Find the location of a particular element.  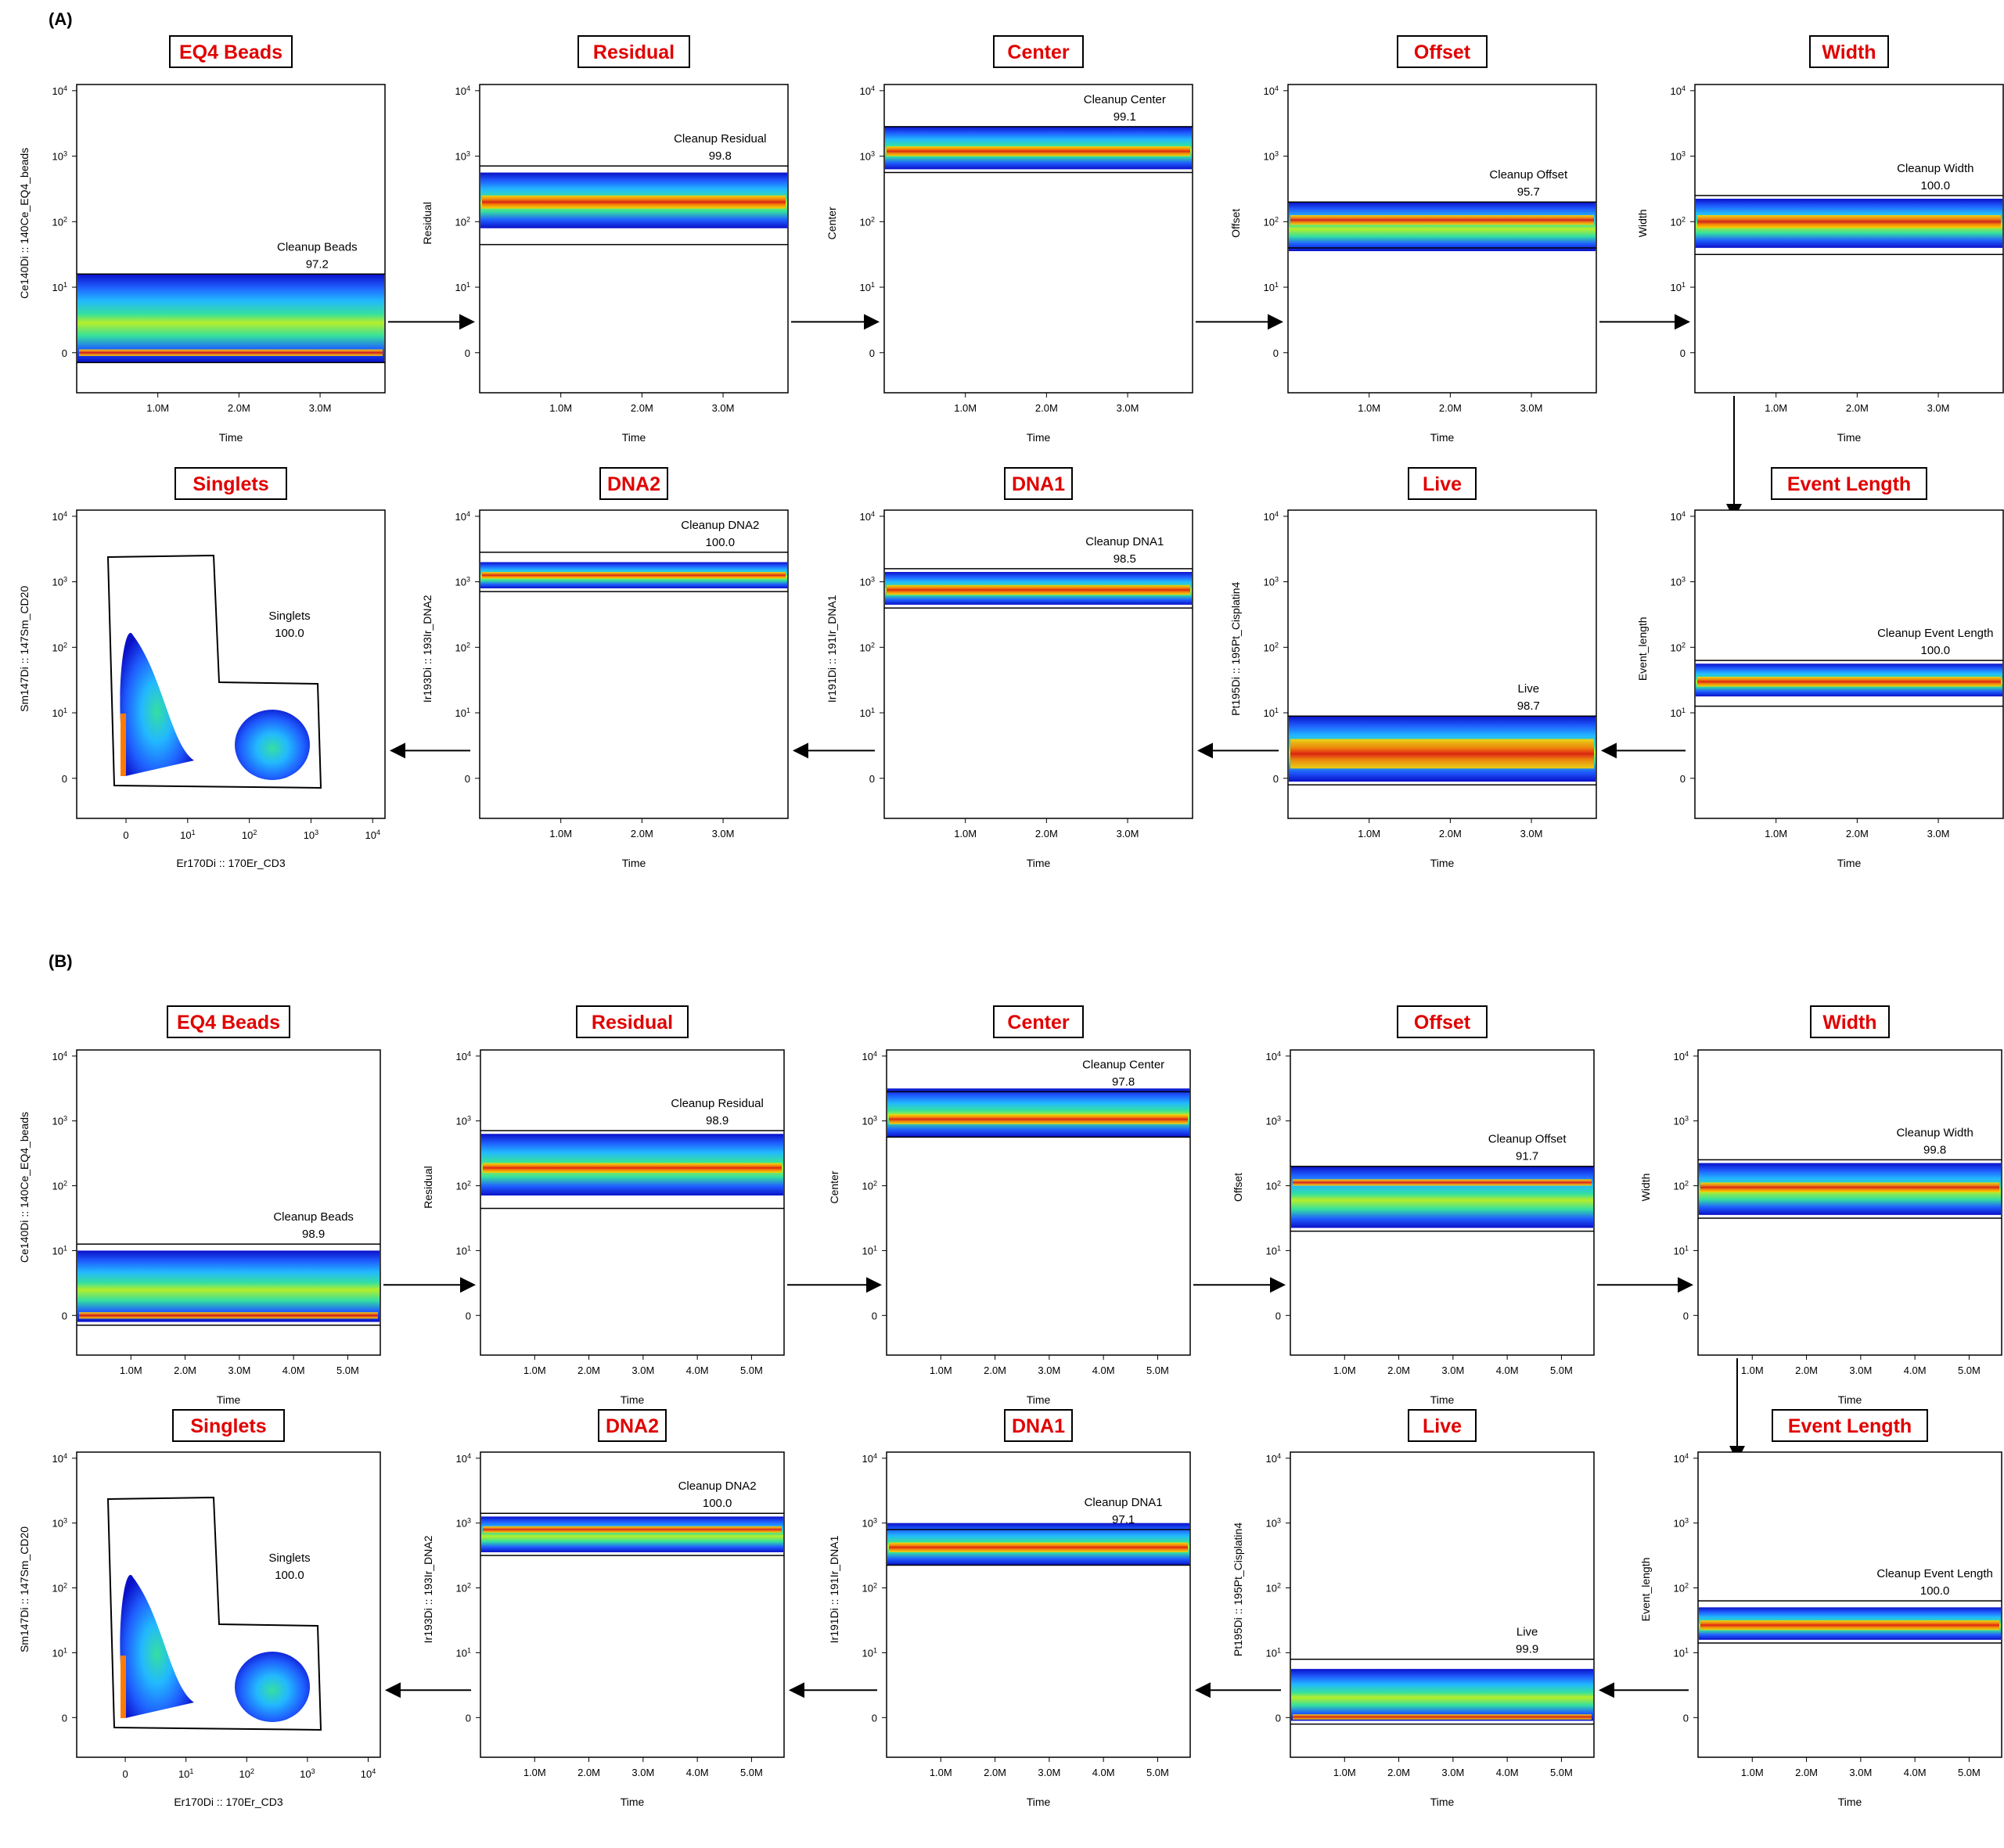

plot-title: EQ4 Beads is located at coordinates (230, 52).